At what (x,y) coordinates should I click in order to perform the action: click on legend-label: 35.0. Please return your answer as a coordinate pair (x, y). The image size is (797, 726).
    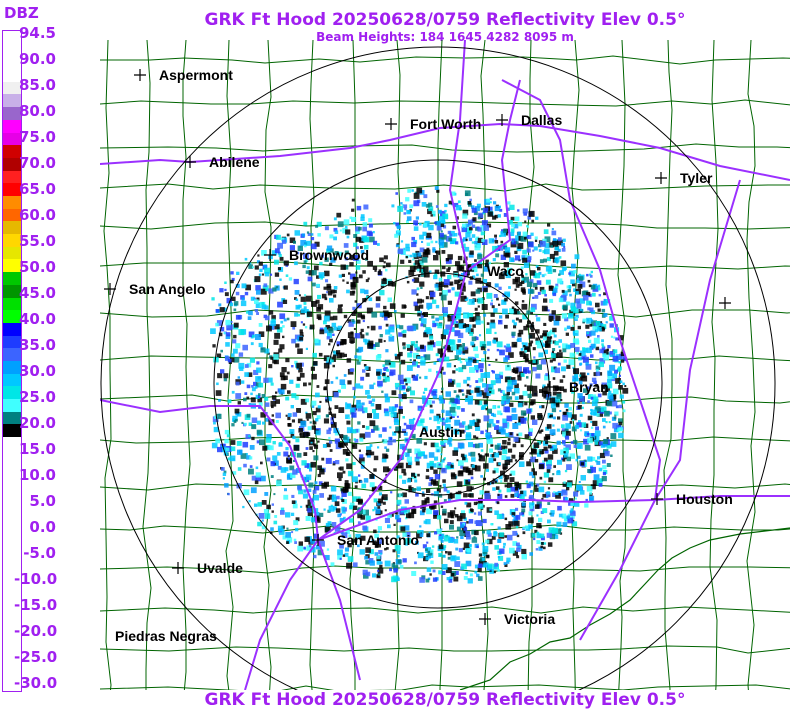
    Looking at the image, I should click on (37, 345).